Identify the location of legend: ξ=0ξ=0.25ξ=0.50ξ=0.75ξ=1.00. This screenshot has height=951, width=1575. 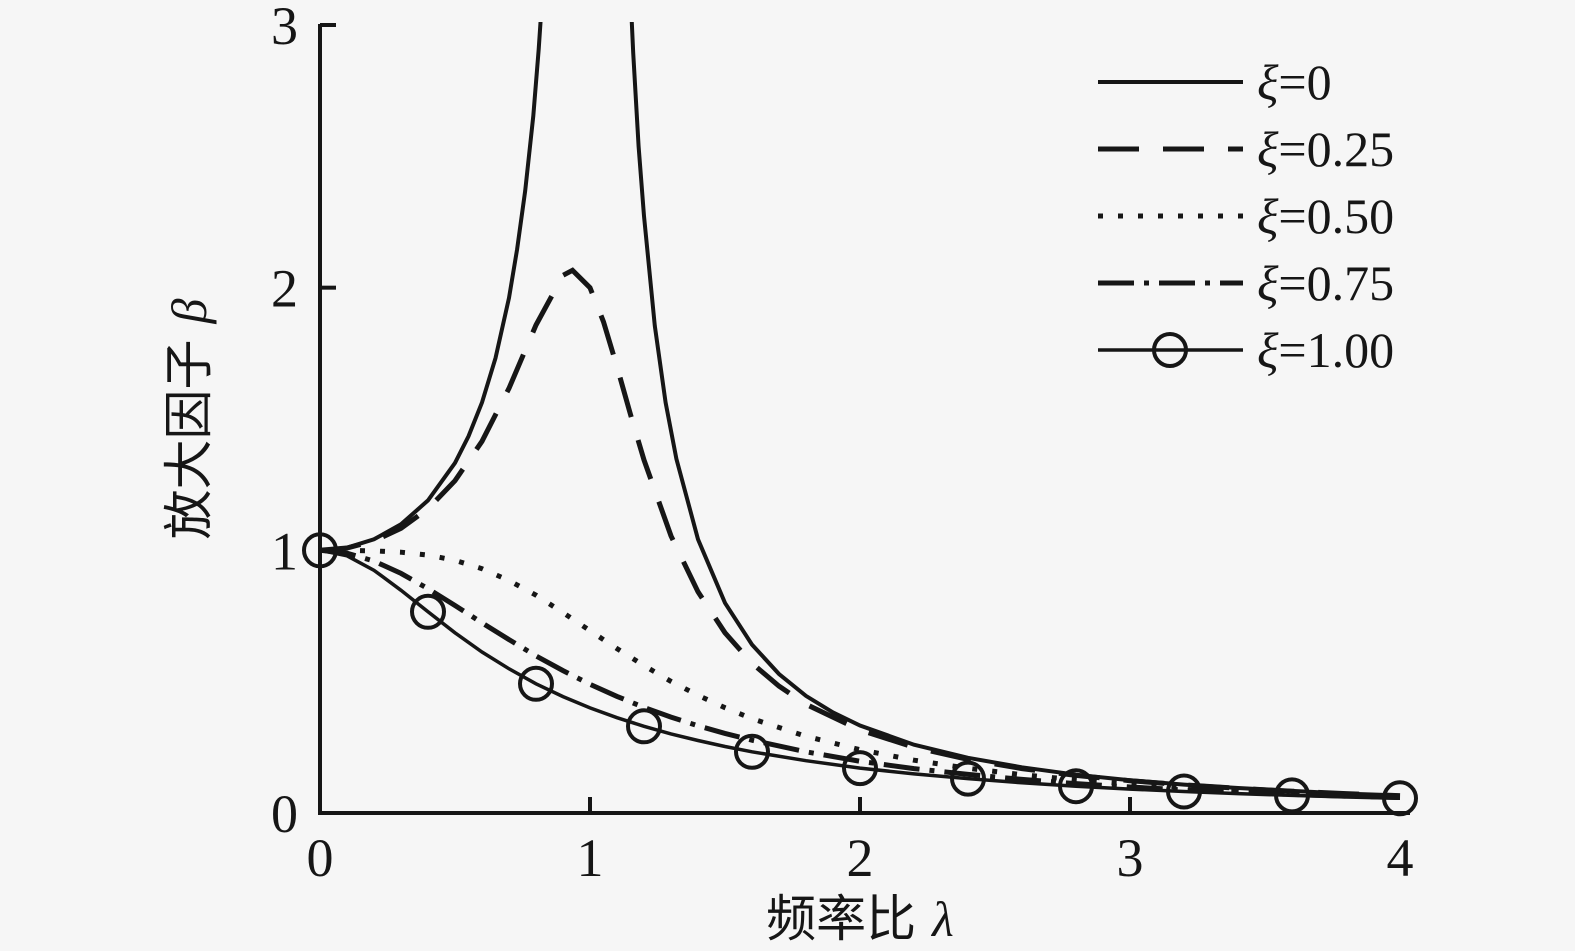
(1246, 216).